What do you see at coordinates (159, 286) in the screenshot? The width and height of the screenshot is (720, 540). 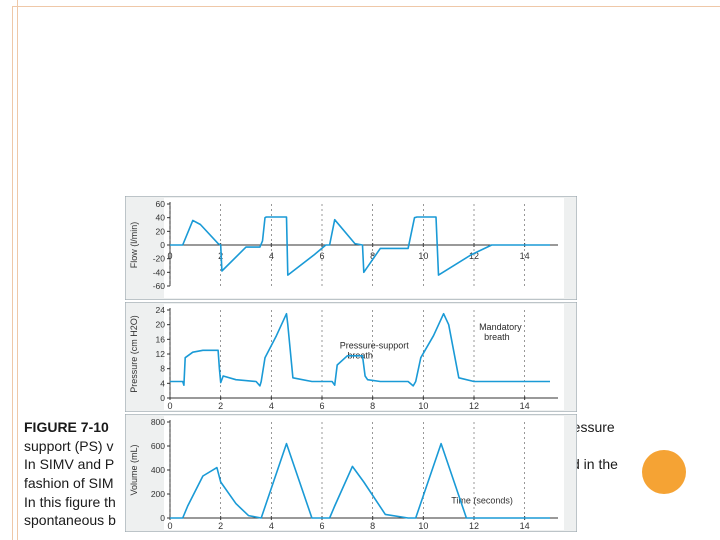 I see `y-tick-label: -60` at bounding box center [159, 286].